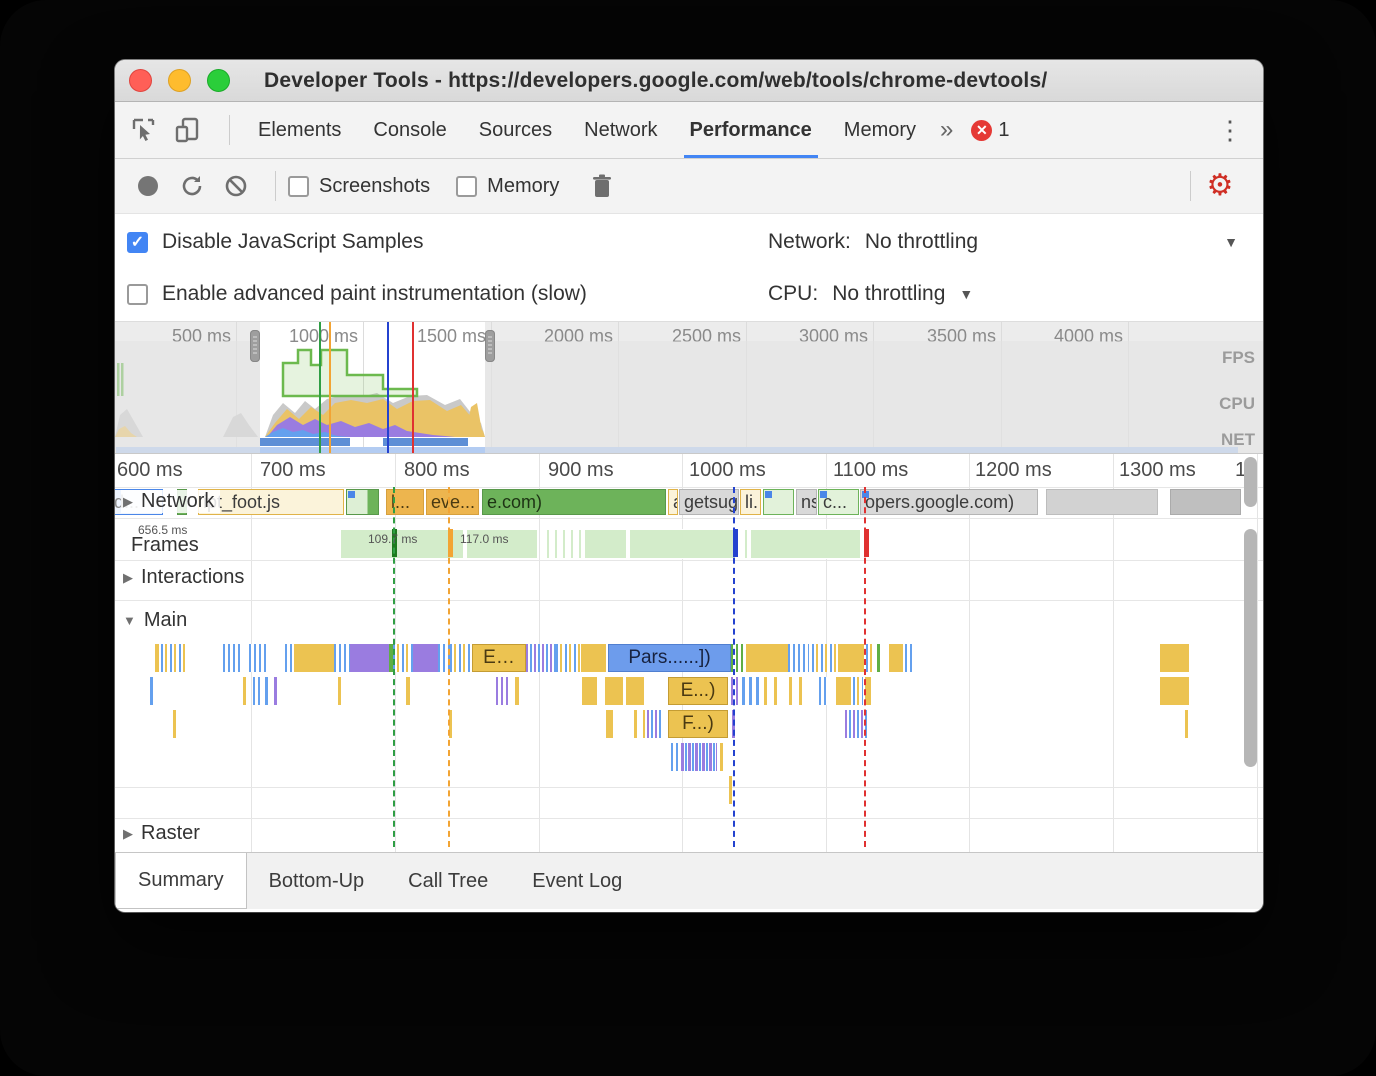 The width and height of the screenshot is (1376, 1076). What do you see at coordinates (921, 241) in the screenshot?
I see `network-throttle-value: No throttling` at bounding box center [921, 241].